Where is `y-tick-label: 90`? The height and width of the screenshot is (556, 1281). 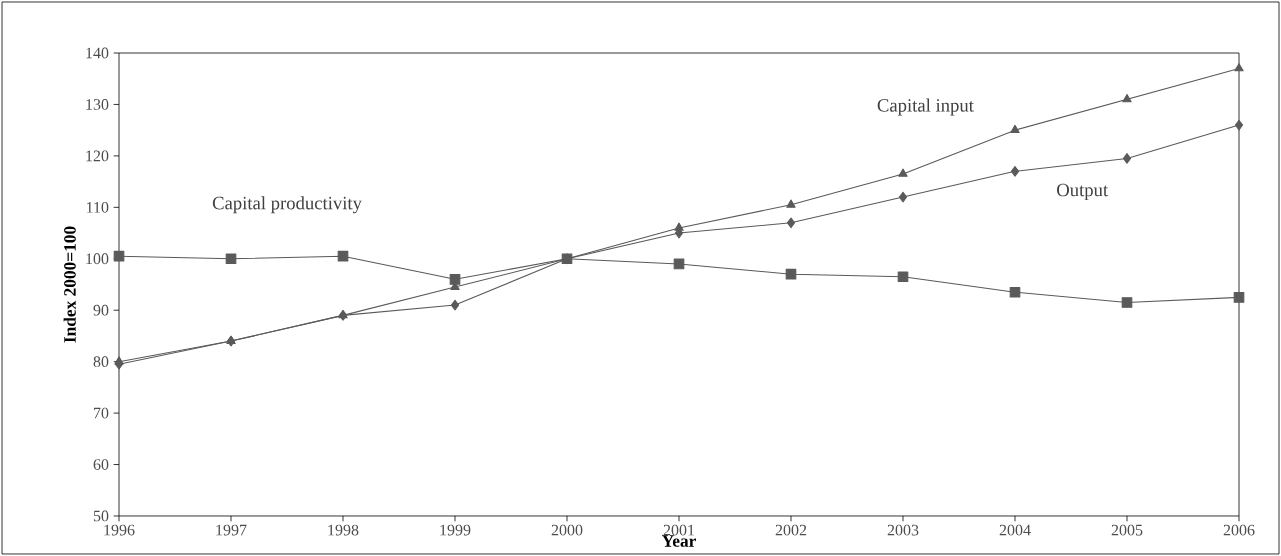 y-tick-label: 90 is located at coordinates (101, 310).